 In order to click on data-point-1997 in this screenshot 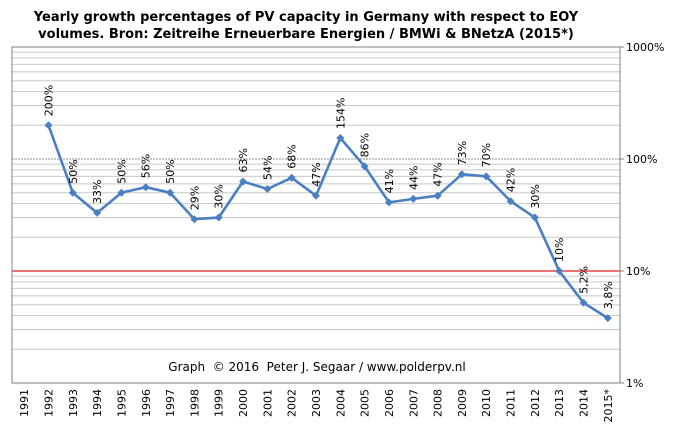, I will do `click(170, 192)`.